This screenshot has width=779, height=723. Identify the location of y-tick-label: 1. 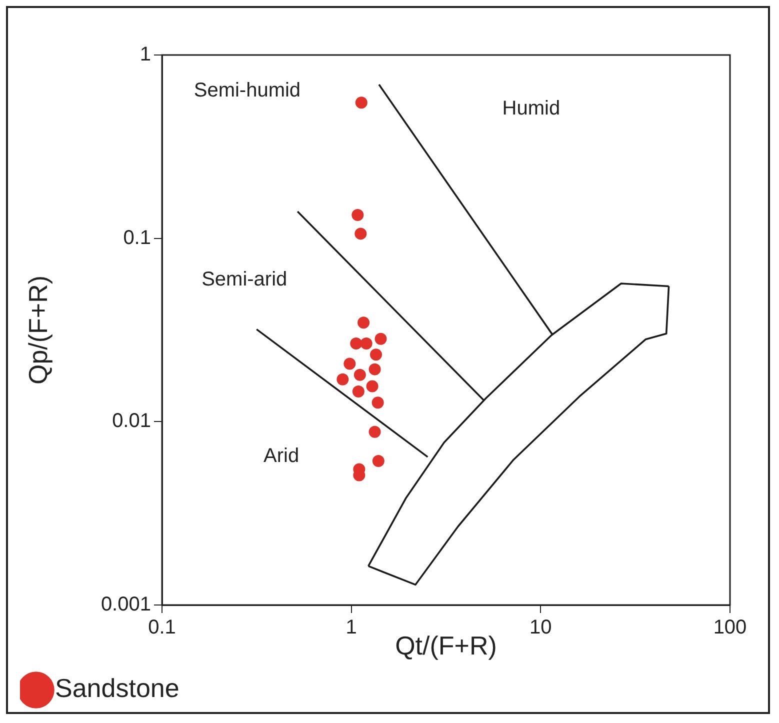
(145, 55).